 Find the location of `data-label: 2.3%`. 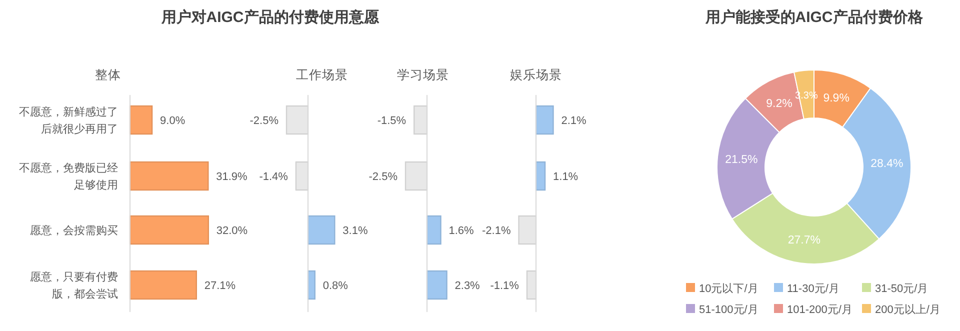

data-label: 2.3% is located at coordinates (467, 286).